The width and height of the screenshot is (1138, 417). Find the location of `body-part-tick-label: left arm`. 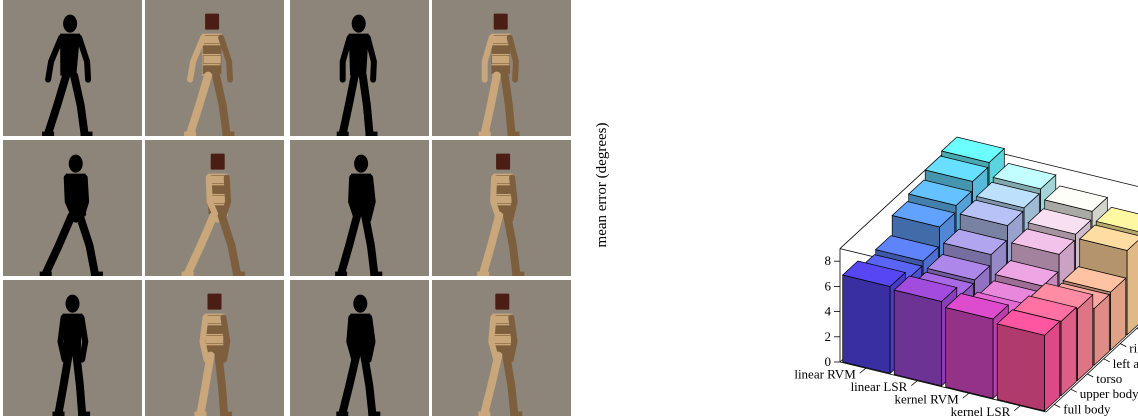

body-part-tick-label: left arm is located at coordinates (1125, 363).